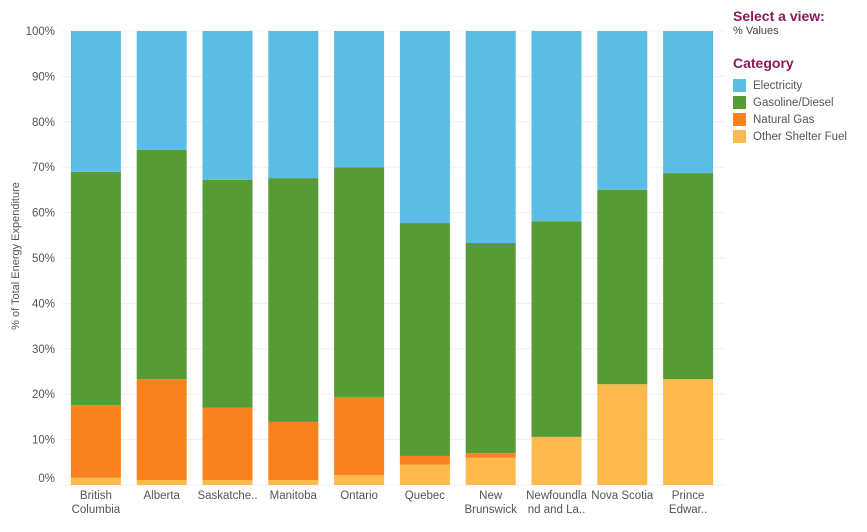  Describe the element at coordinates (293, 496) in the screenshot. I see `x-tick-label: Manitoba` at that location.